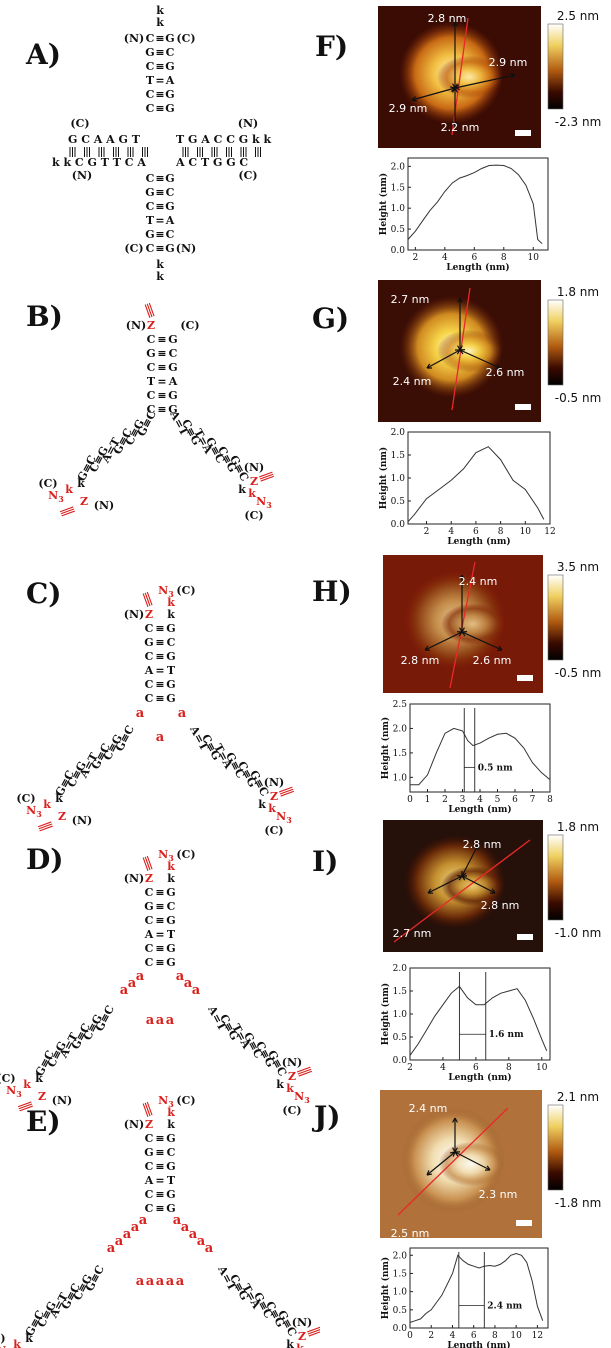  Describe the element at coordinates (400, 705) in the screenshot. I see `y-tick-label: 2.5` at that location.